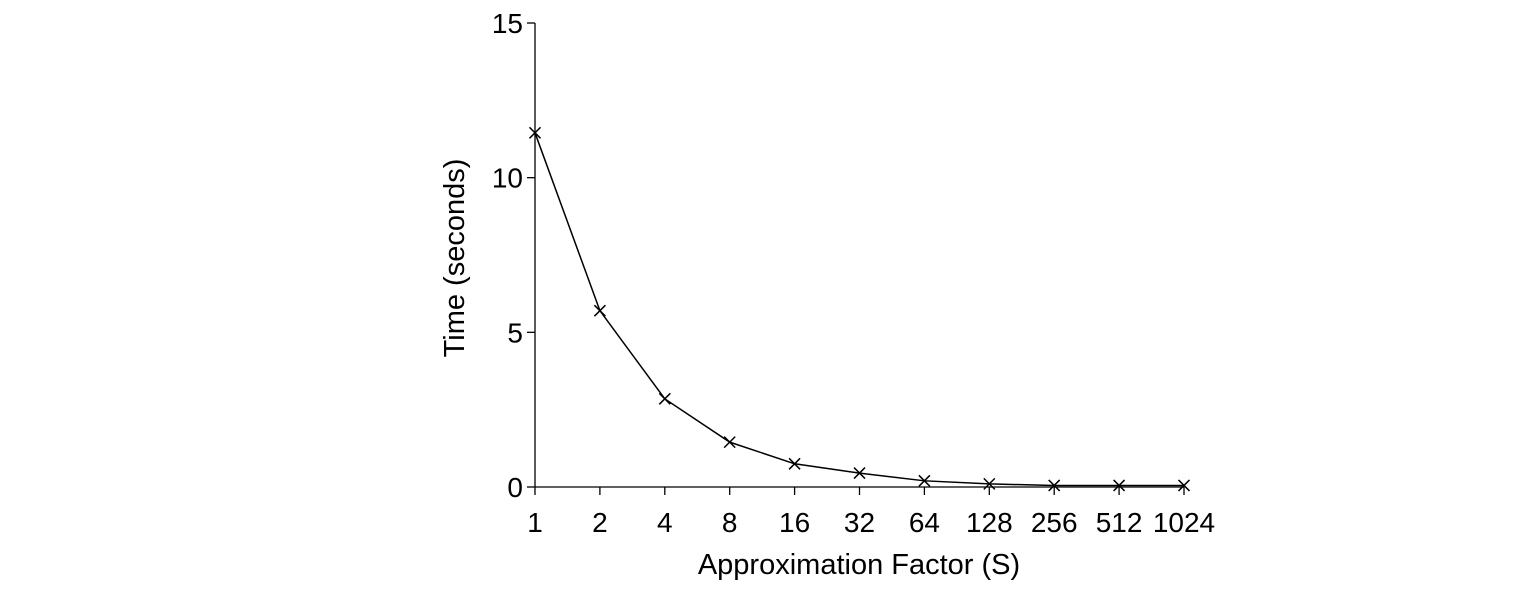 This screenshot has width=1528, height=594. Describe the element at coordinates (513, 255) in the screenshot. I see `y-ticks: 0 5 10 15` at that location.